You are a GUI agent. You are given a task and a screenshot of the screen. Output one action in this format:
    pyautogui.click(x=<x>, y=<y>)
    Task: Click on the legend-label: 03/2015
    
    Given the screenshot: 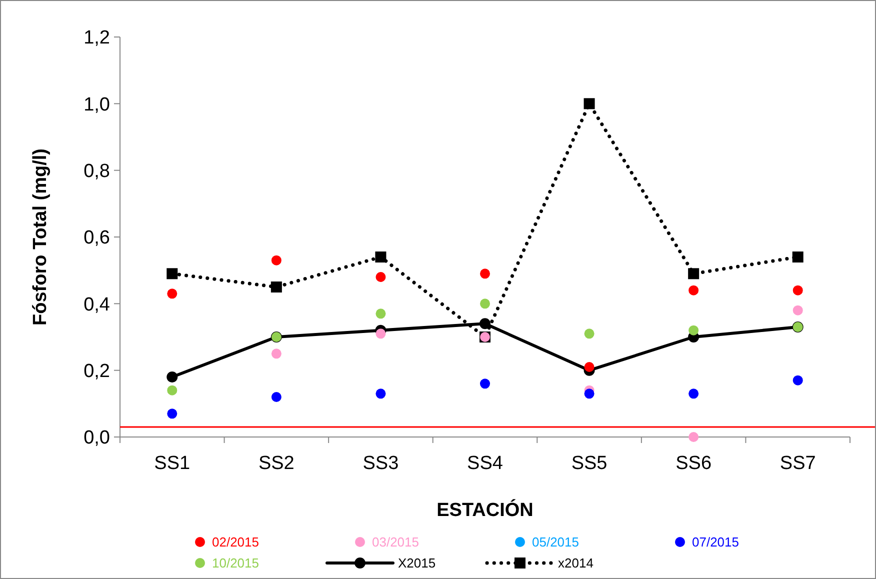 What is the action you would take?
    pyautogui.click(x=395, y=542)
    